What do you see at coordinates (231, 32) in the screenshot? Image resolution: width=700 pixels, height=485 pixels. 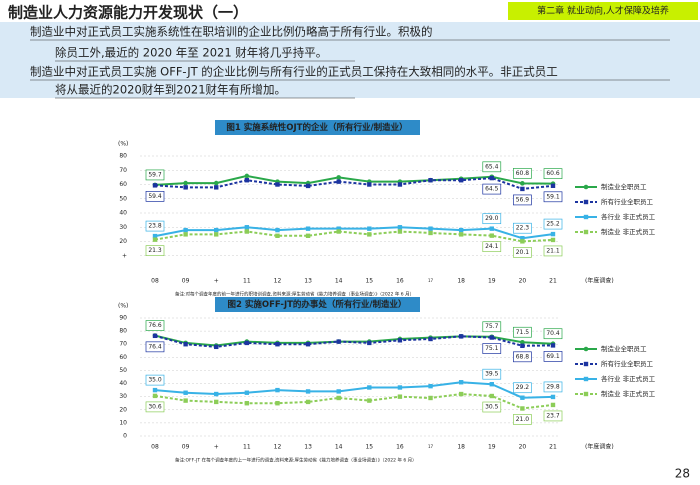 I see `bullet-line: 制造业中对正式员工实施系统性在职培训的企业比例仍略高于所有行业。积极的` at bounding box center [231, 32].